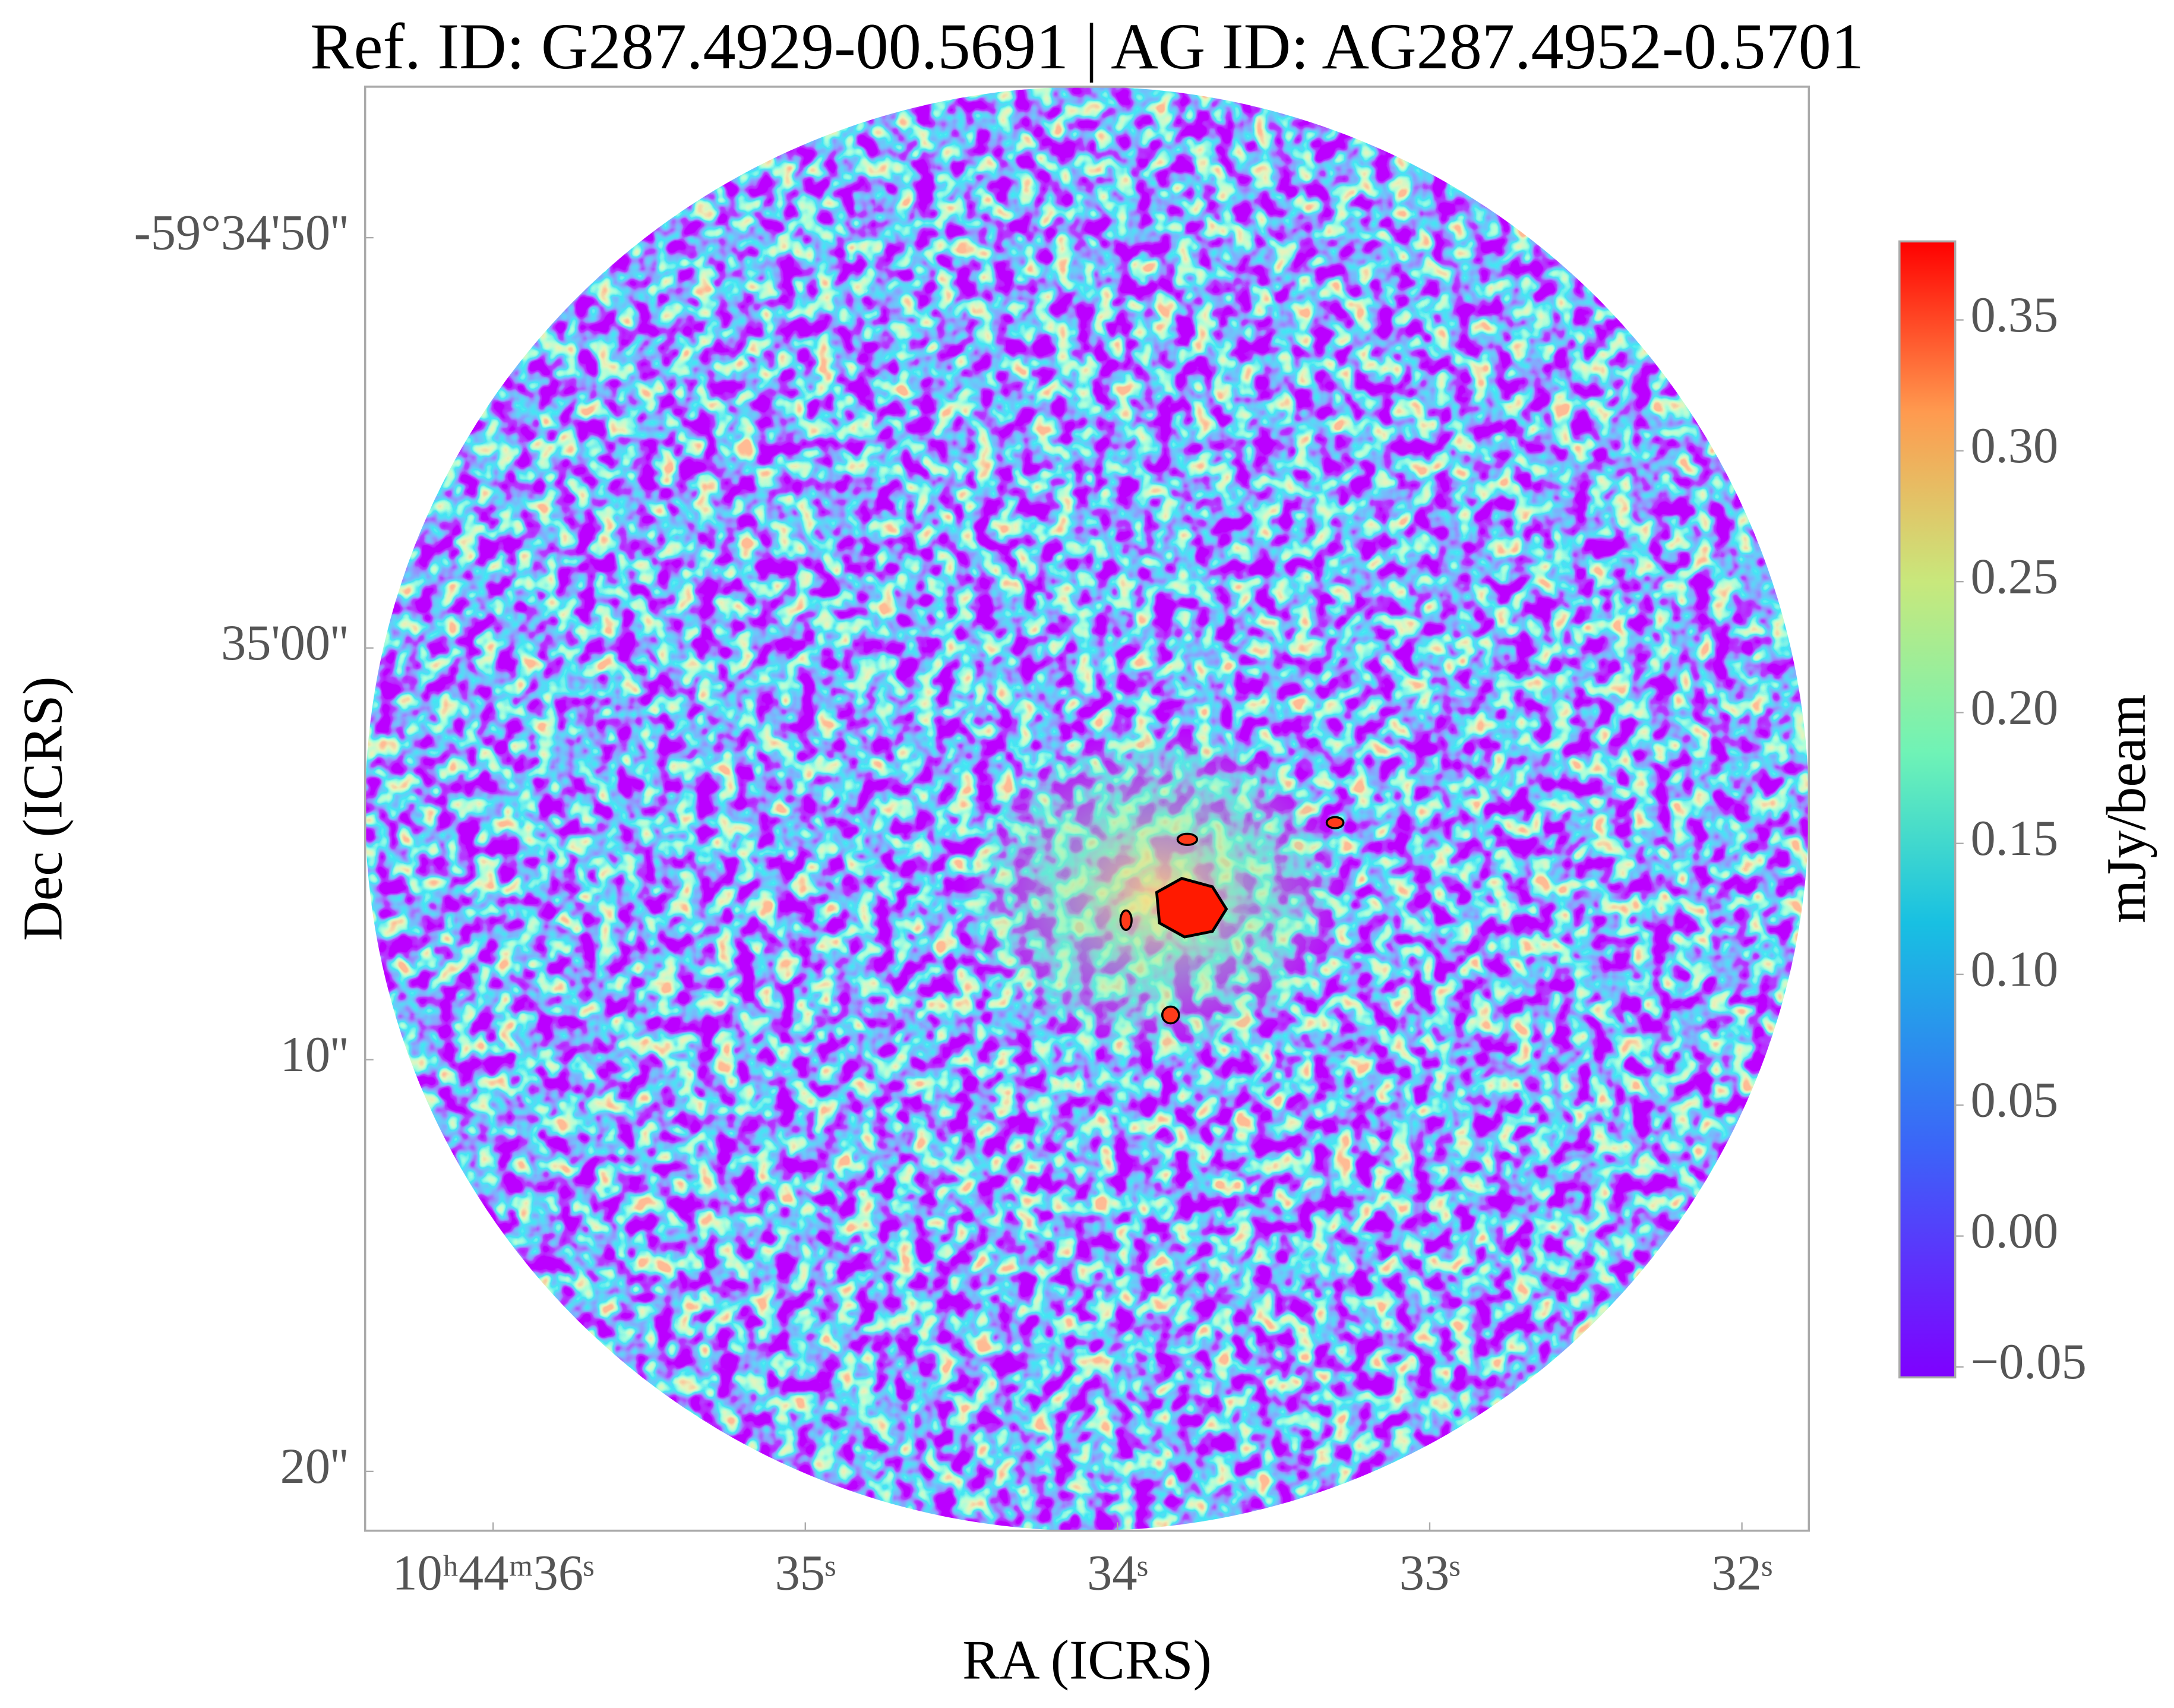 This screenshot has height=1708, width=2174. Describe the element at coordinates (2014, 1232) in the screenshot. I see `colorbar-tick-label: 0.00` at that location.